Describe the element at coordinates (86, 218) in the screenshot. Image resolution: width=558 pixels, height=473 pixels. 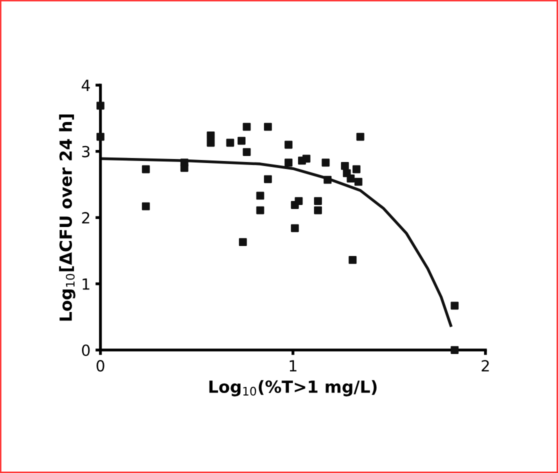
I see `y-tick-label: 2` at that location.